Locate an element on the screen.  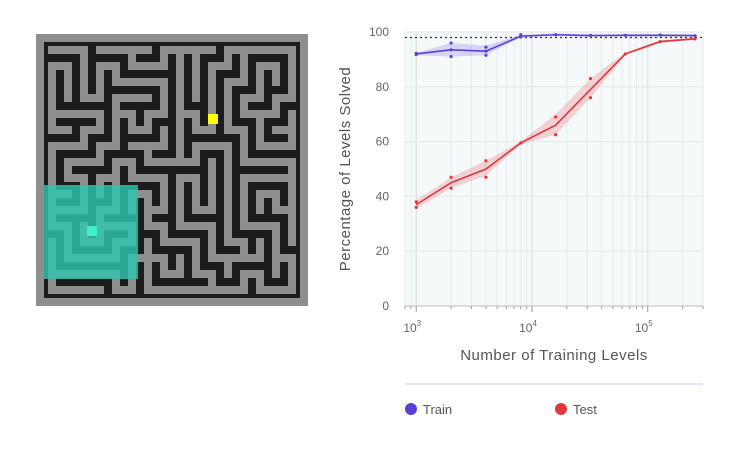
x-tick-label: 10⁴ is located at coordinates (528, 327).